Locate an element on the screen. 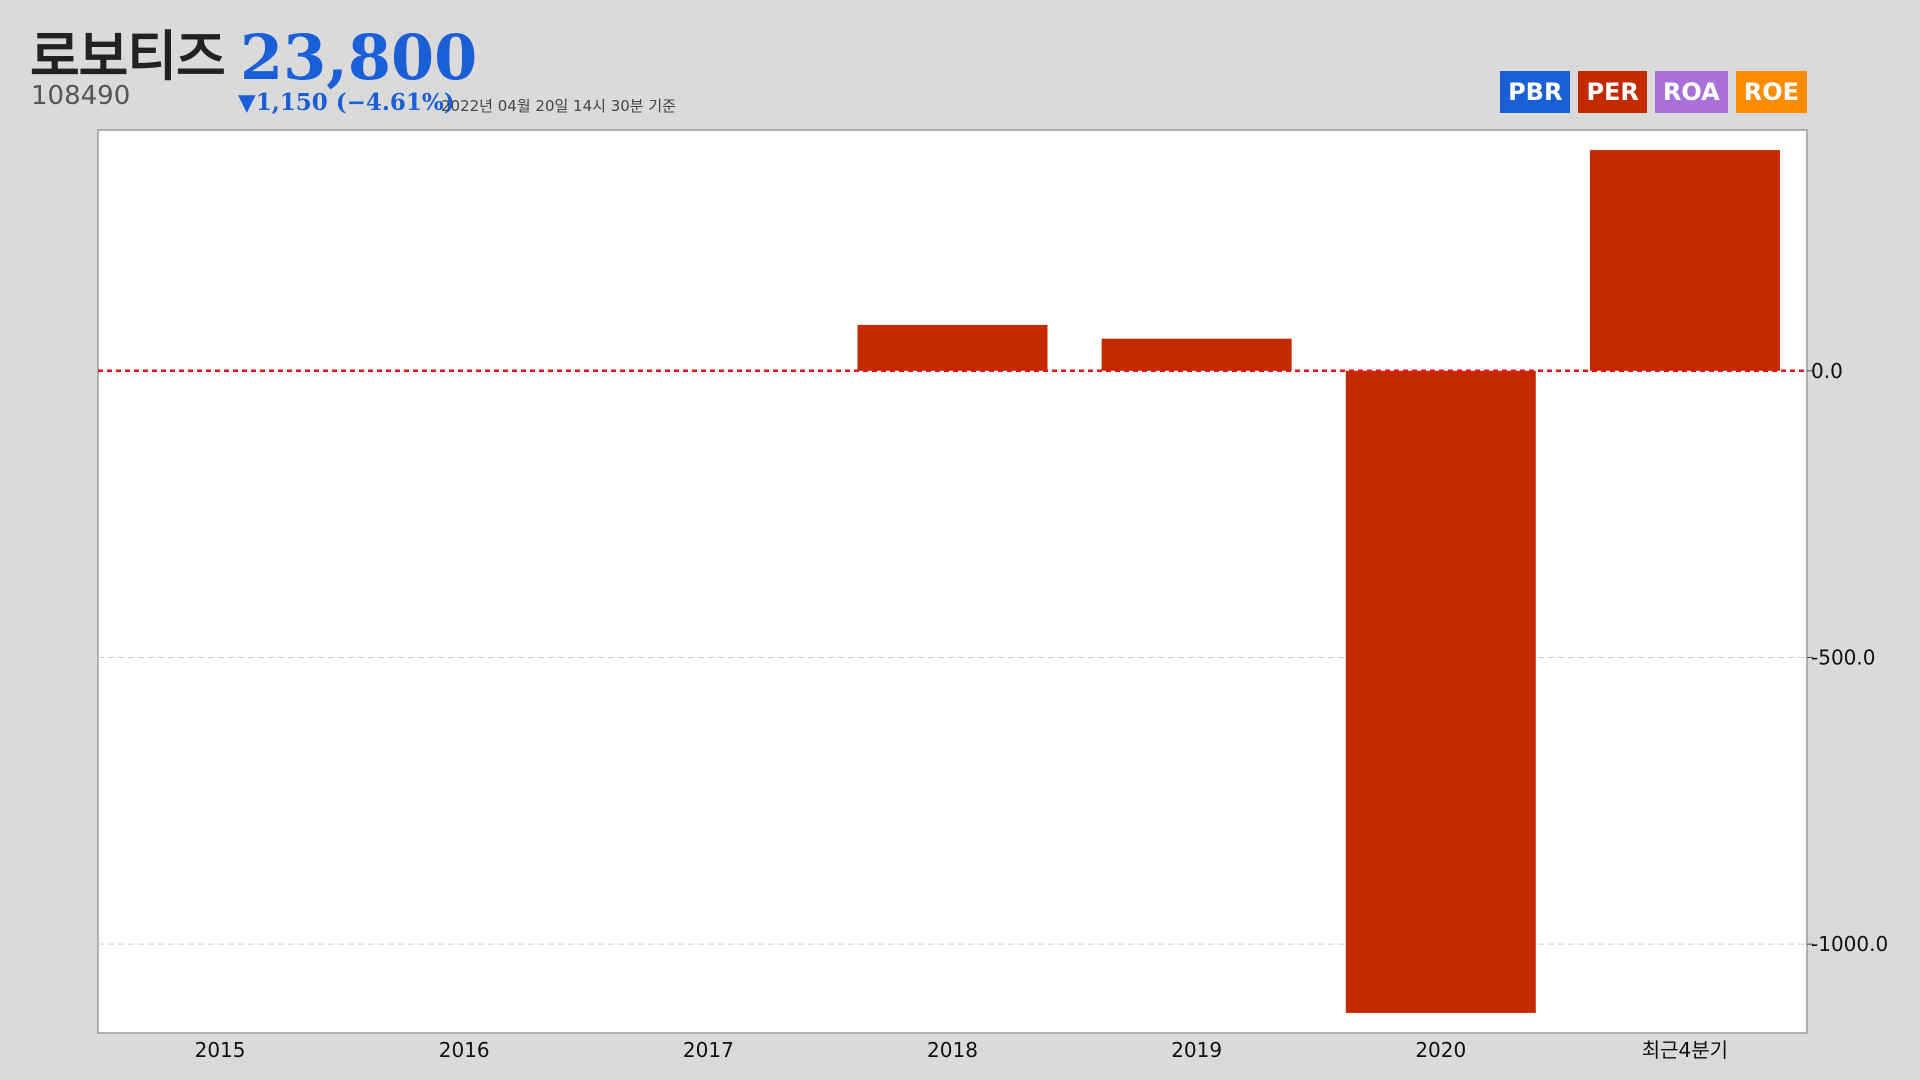 The image size is (1920, 1080). x-tick-label: 2017 is located at coordinates (708, 1050).